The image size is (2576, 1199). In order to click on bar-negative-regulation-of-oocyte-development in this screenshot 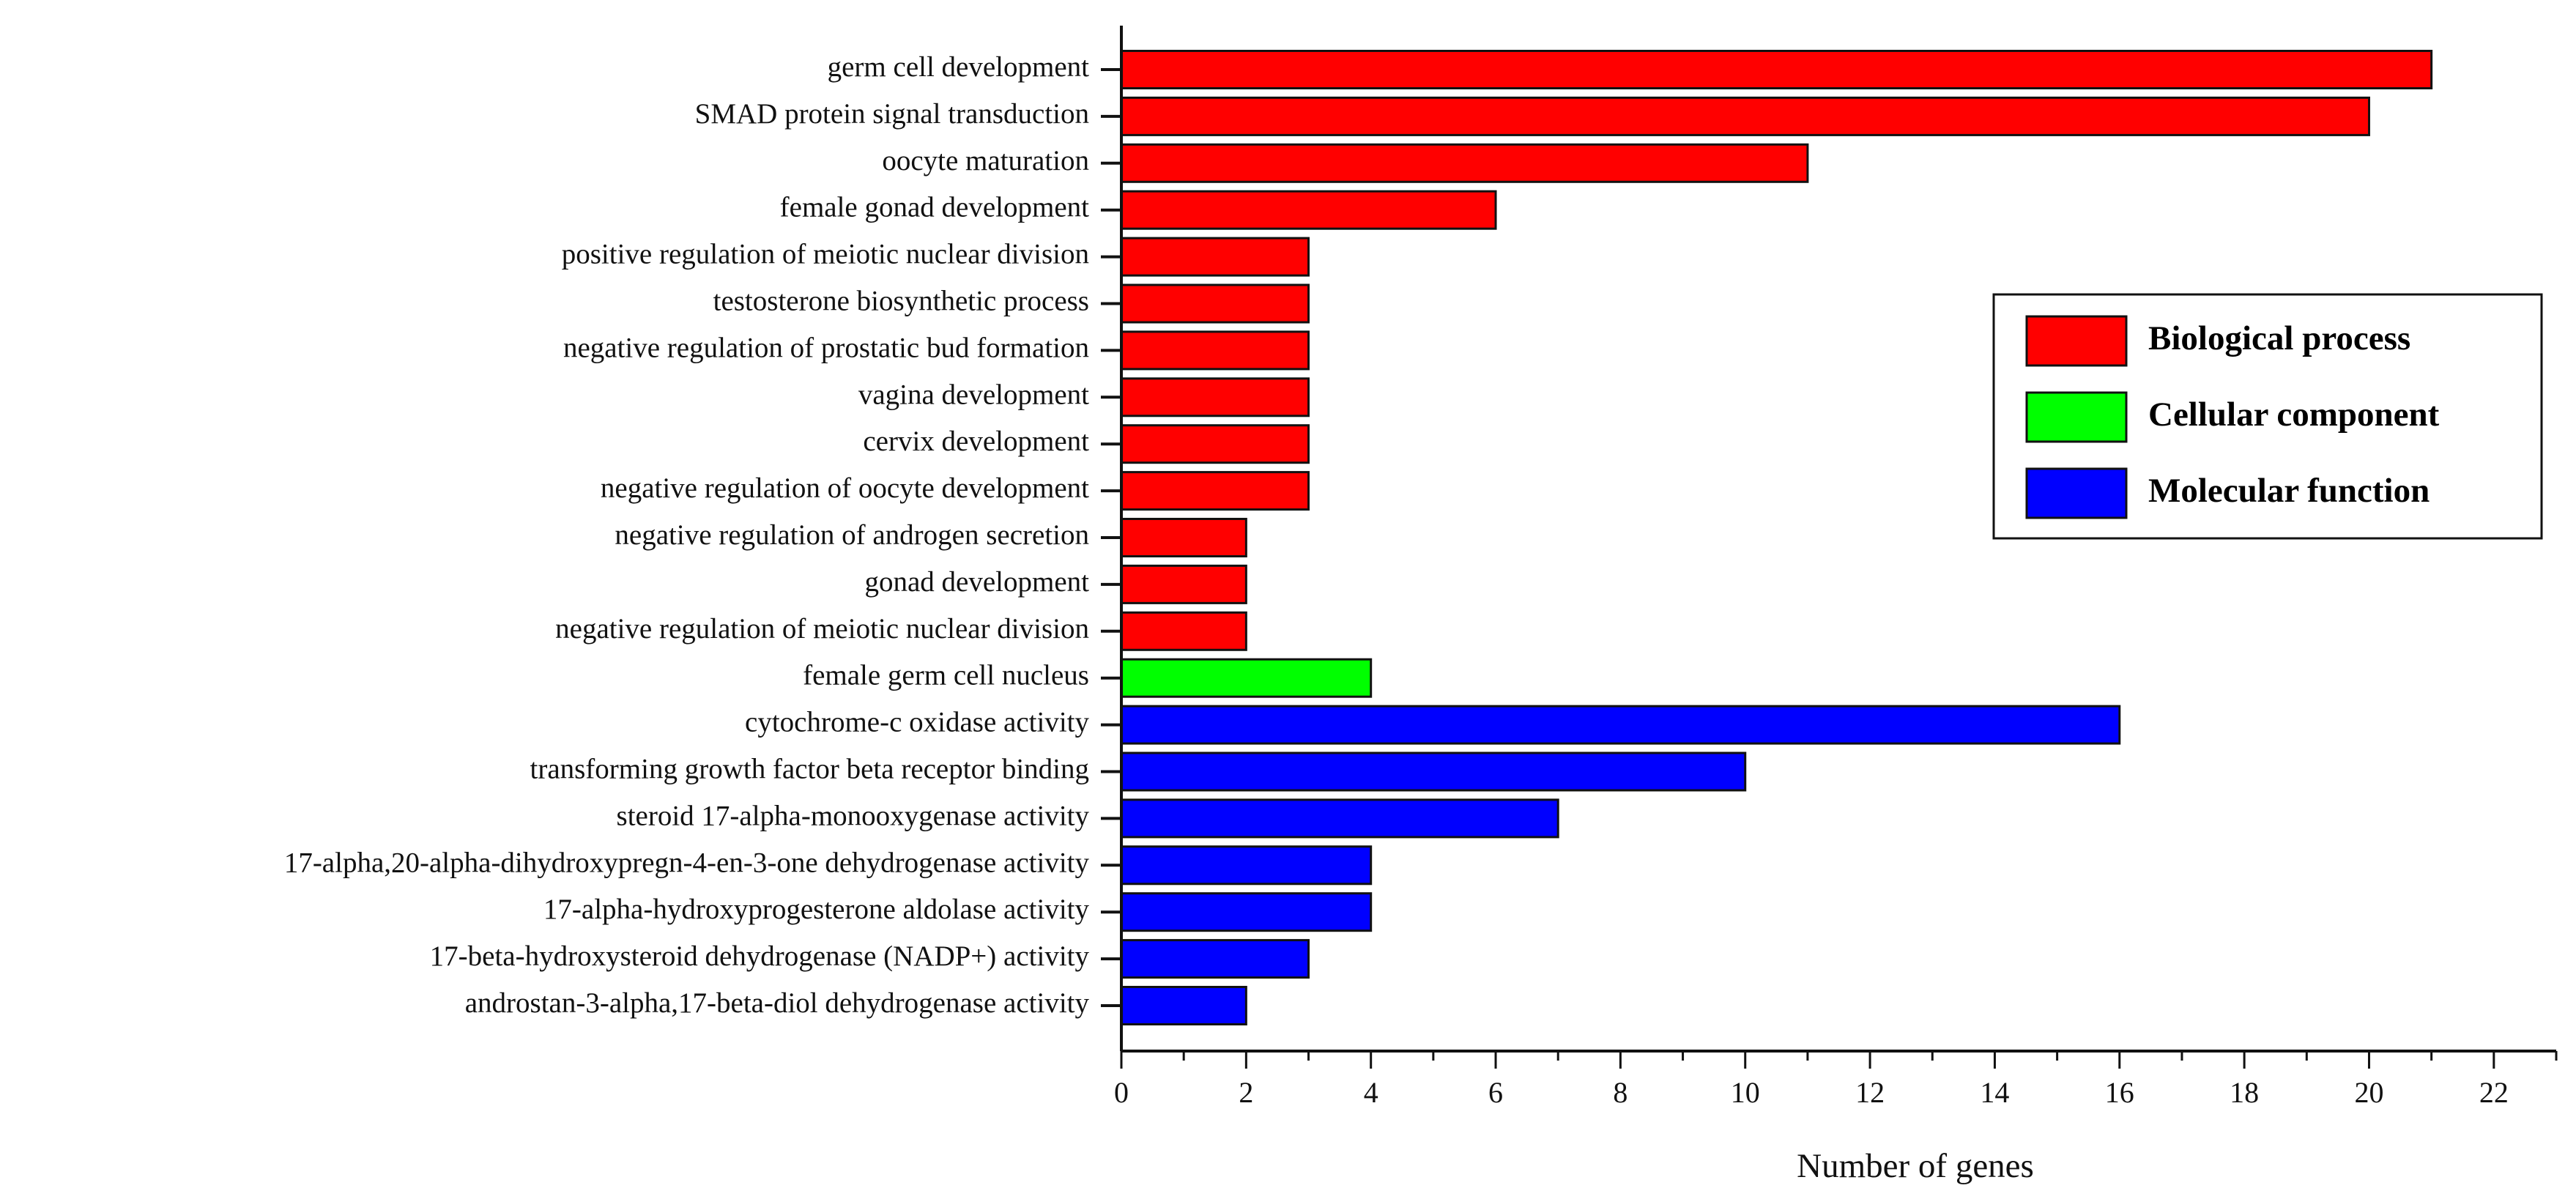, I will do `click(1215, 491)`.